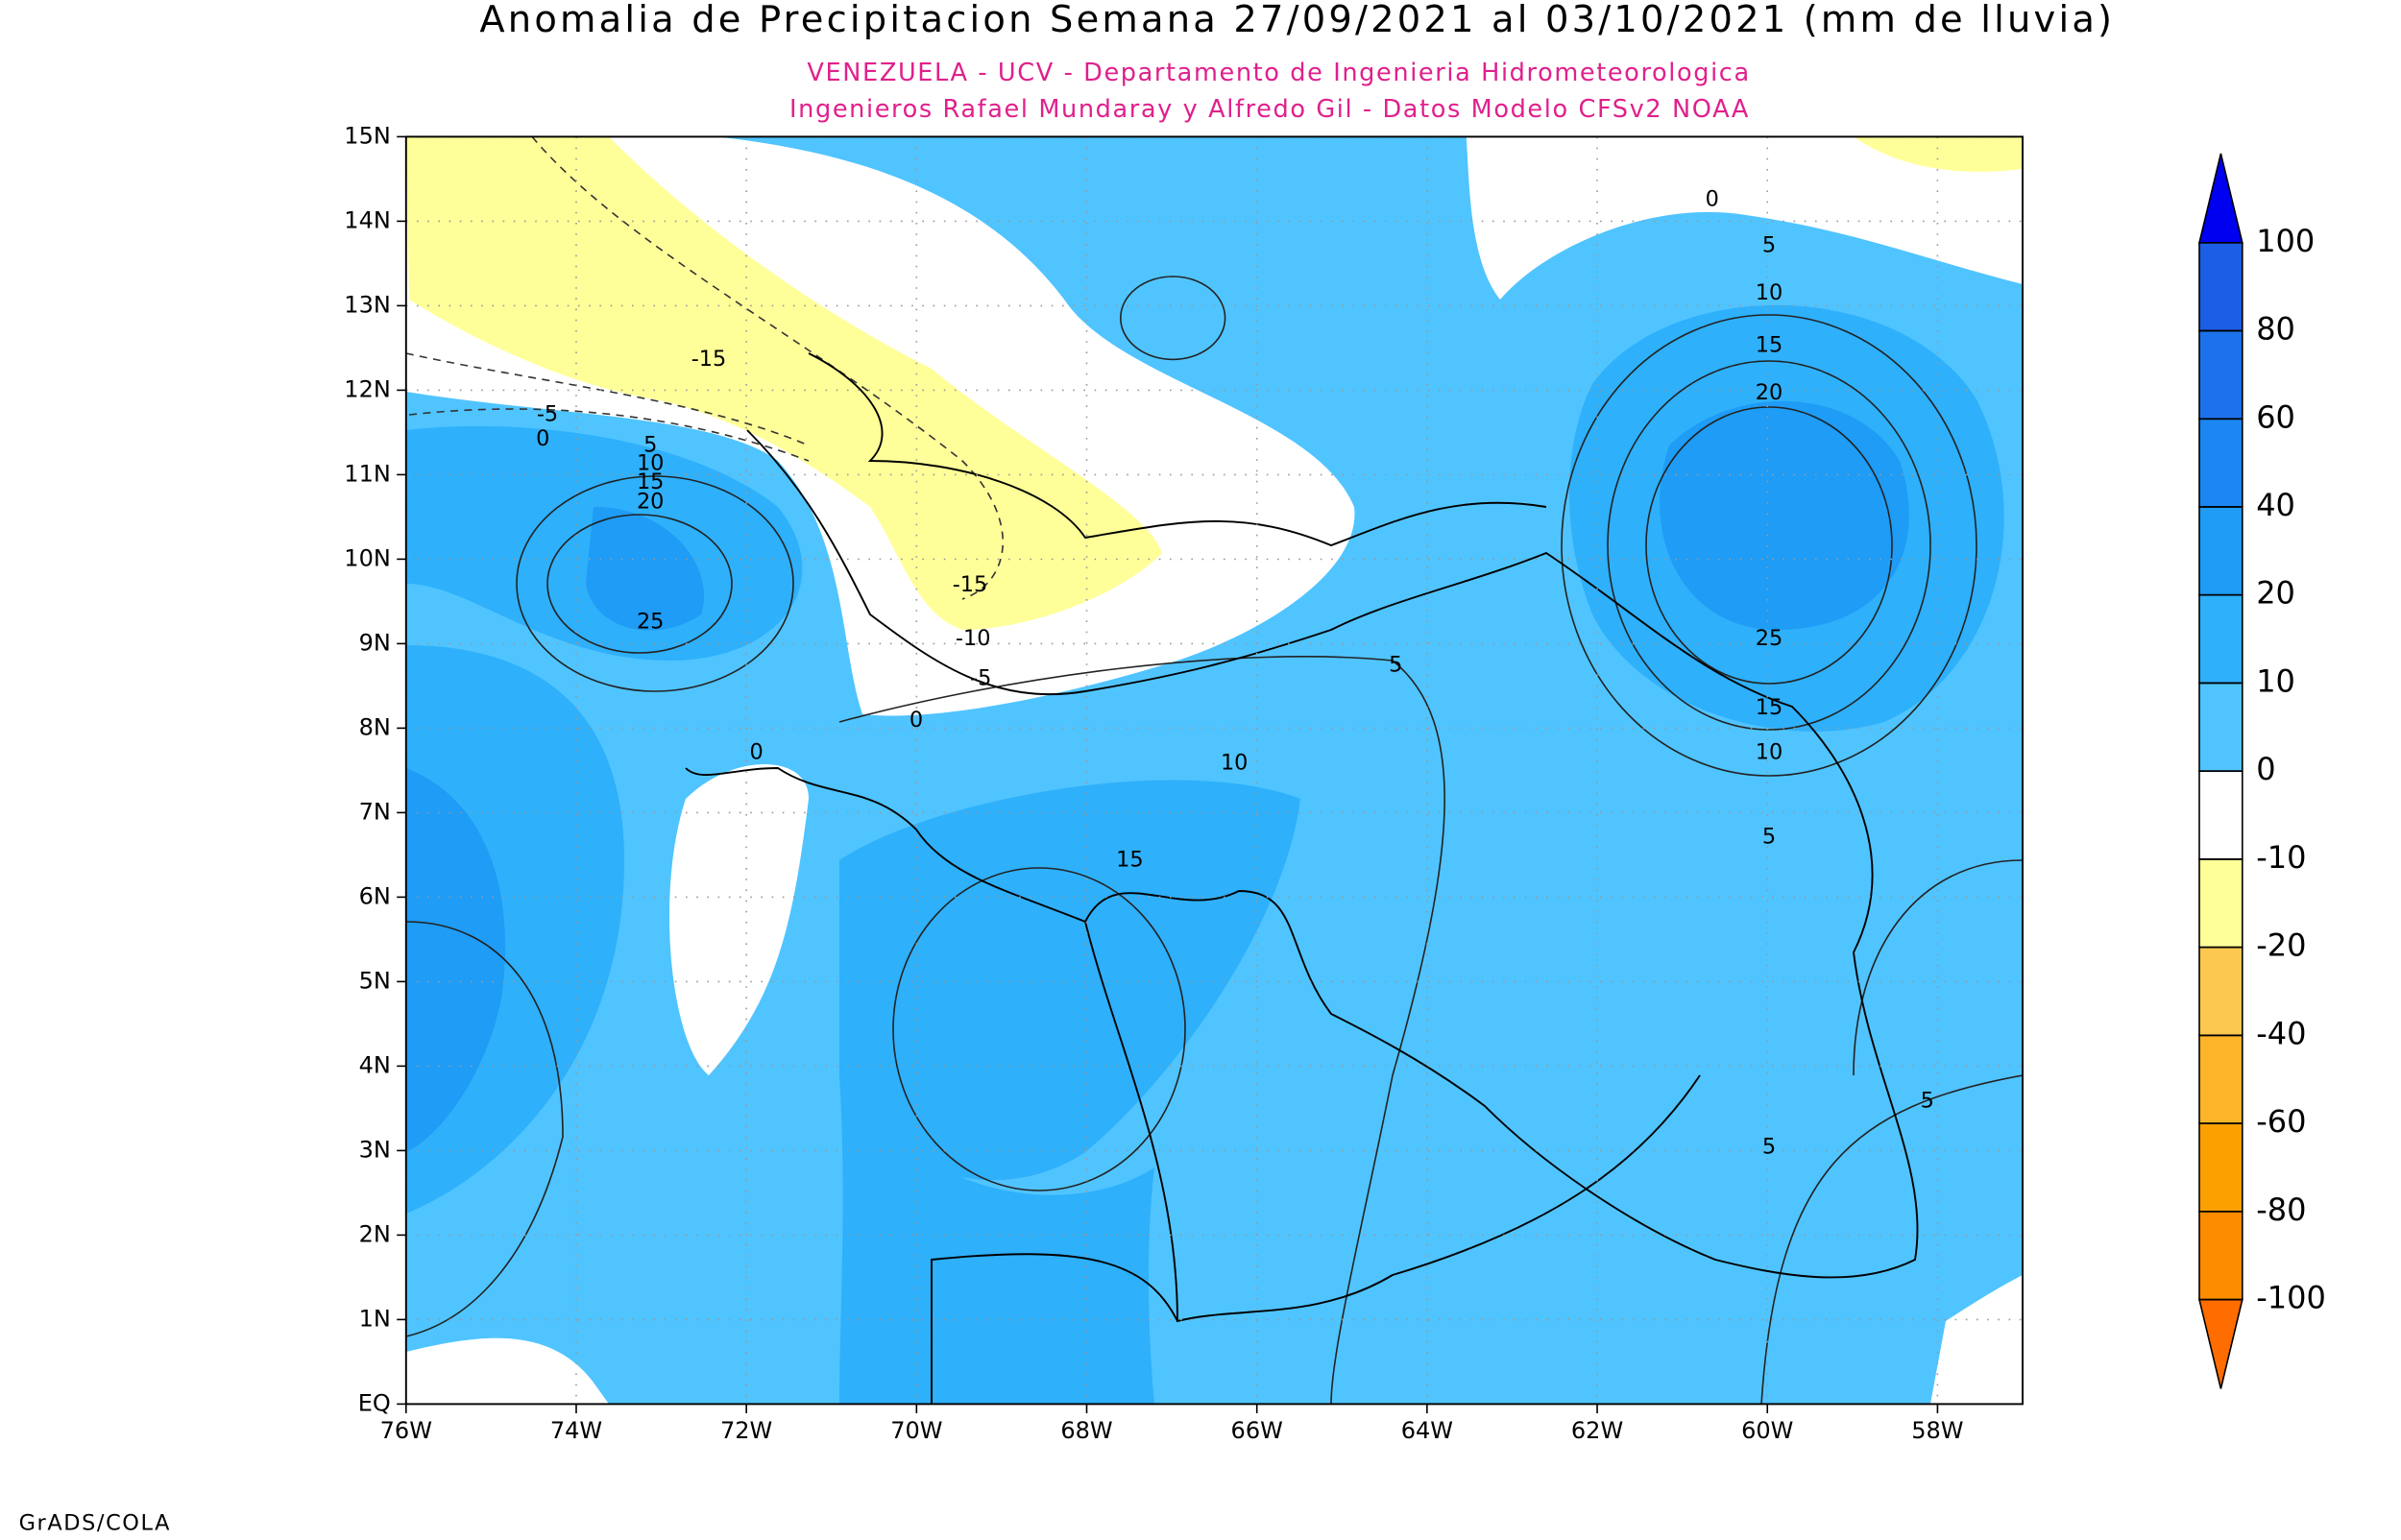 This screenshot has width=2401, height=1540. I want to click on y-tick-label: EQ, so click(374, 1402).